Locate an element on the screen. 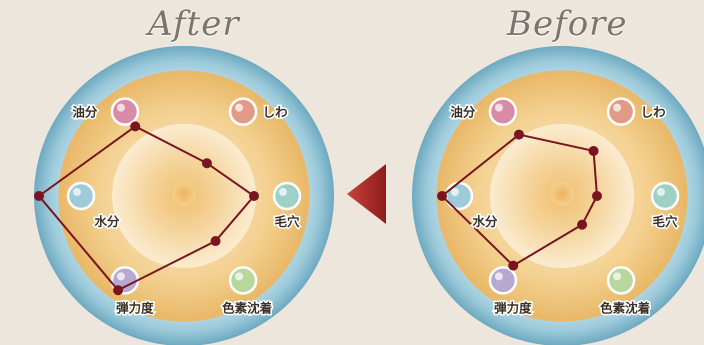 This screenshot has width=704, height=345. before-axis-marker-elasticity is located at coordinates (503, 280).